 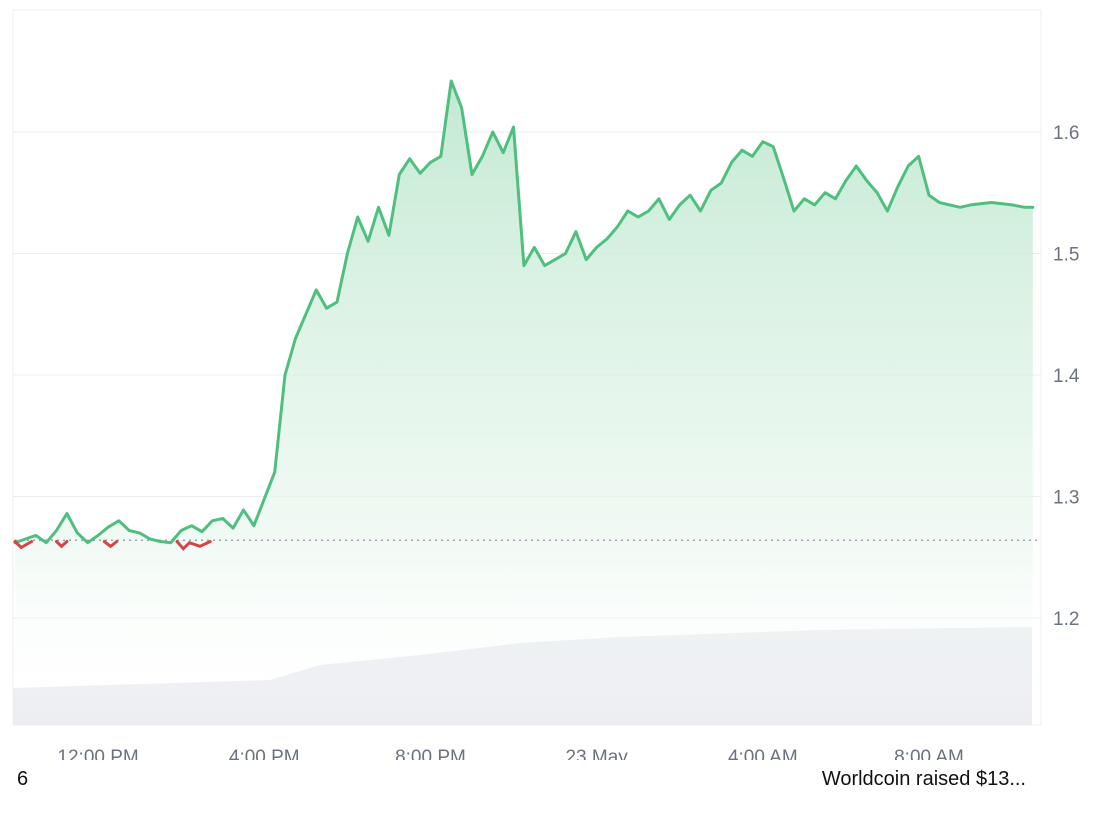 What do you see at coordinates (763, 753) in the screenshot?
I see `x-tick-label: 4:00 AM` at bounding box center [763, 753].